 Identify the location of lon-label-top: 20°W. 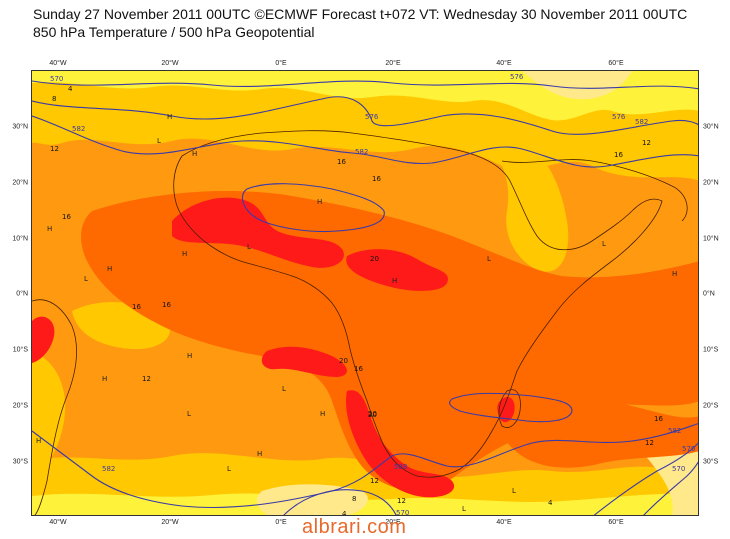
(170, 63).